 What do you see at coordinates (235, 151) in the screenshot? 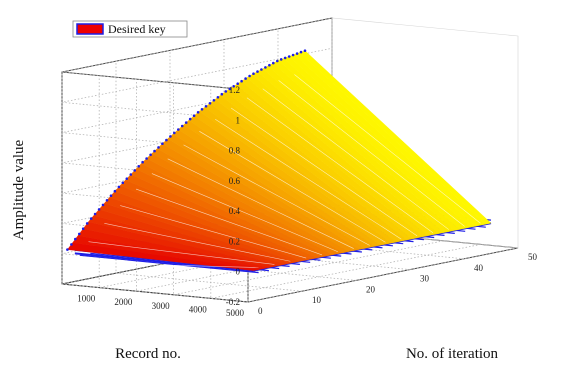
I see `z-tick-label: 0.8` at bounding box center [235, 151].